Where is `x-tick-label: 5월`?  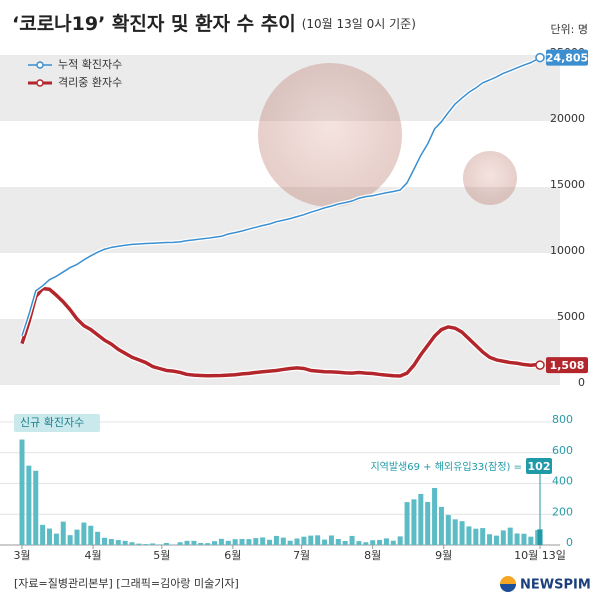
x-tick-label: 5월 is located at coordinates (161, 555).